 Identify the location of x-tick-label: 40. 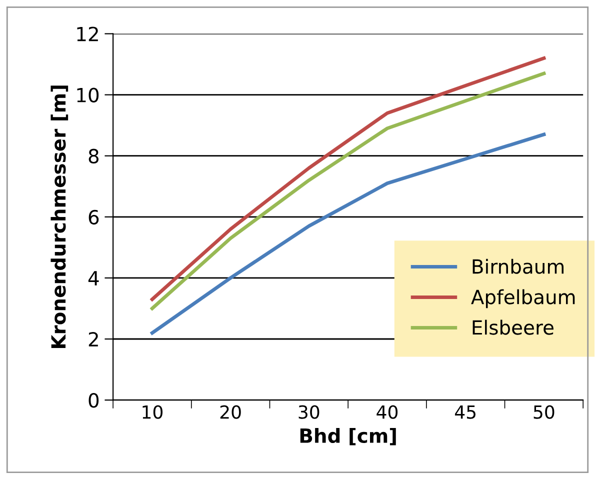
(387, 412).